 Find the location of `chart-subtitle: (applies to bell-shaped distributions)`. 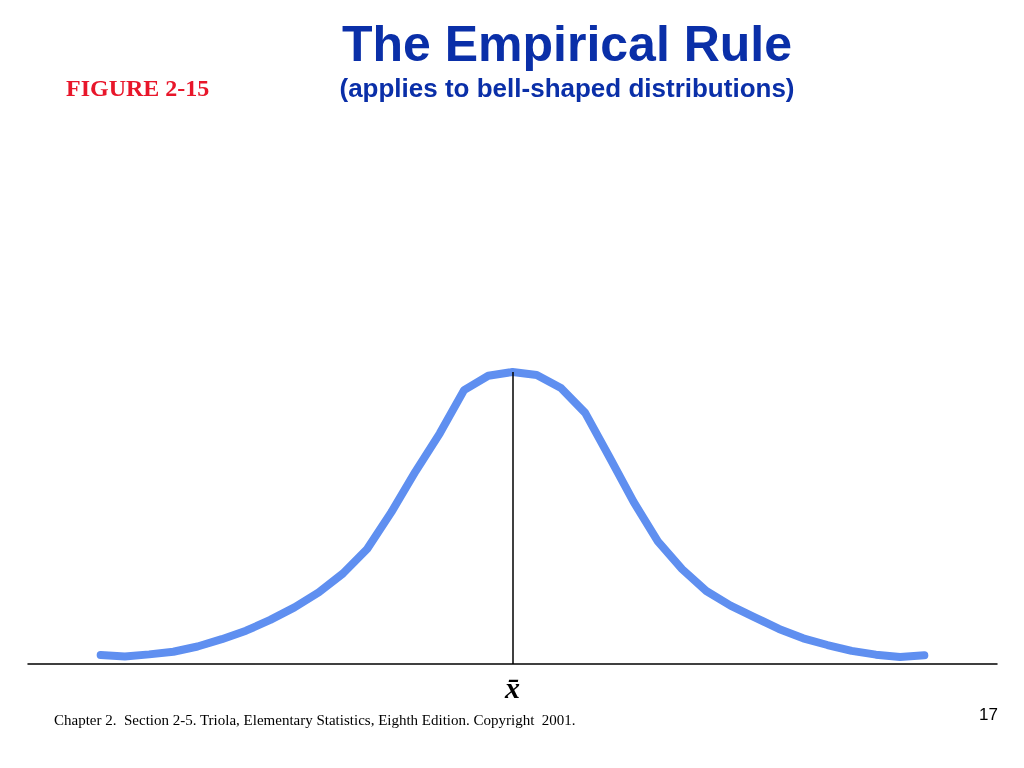

chart-subtitle: (applies to bell-shaped distributions) is located at coordinates (567, 88).